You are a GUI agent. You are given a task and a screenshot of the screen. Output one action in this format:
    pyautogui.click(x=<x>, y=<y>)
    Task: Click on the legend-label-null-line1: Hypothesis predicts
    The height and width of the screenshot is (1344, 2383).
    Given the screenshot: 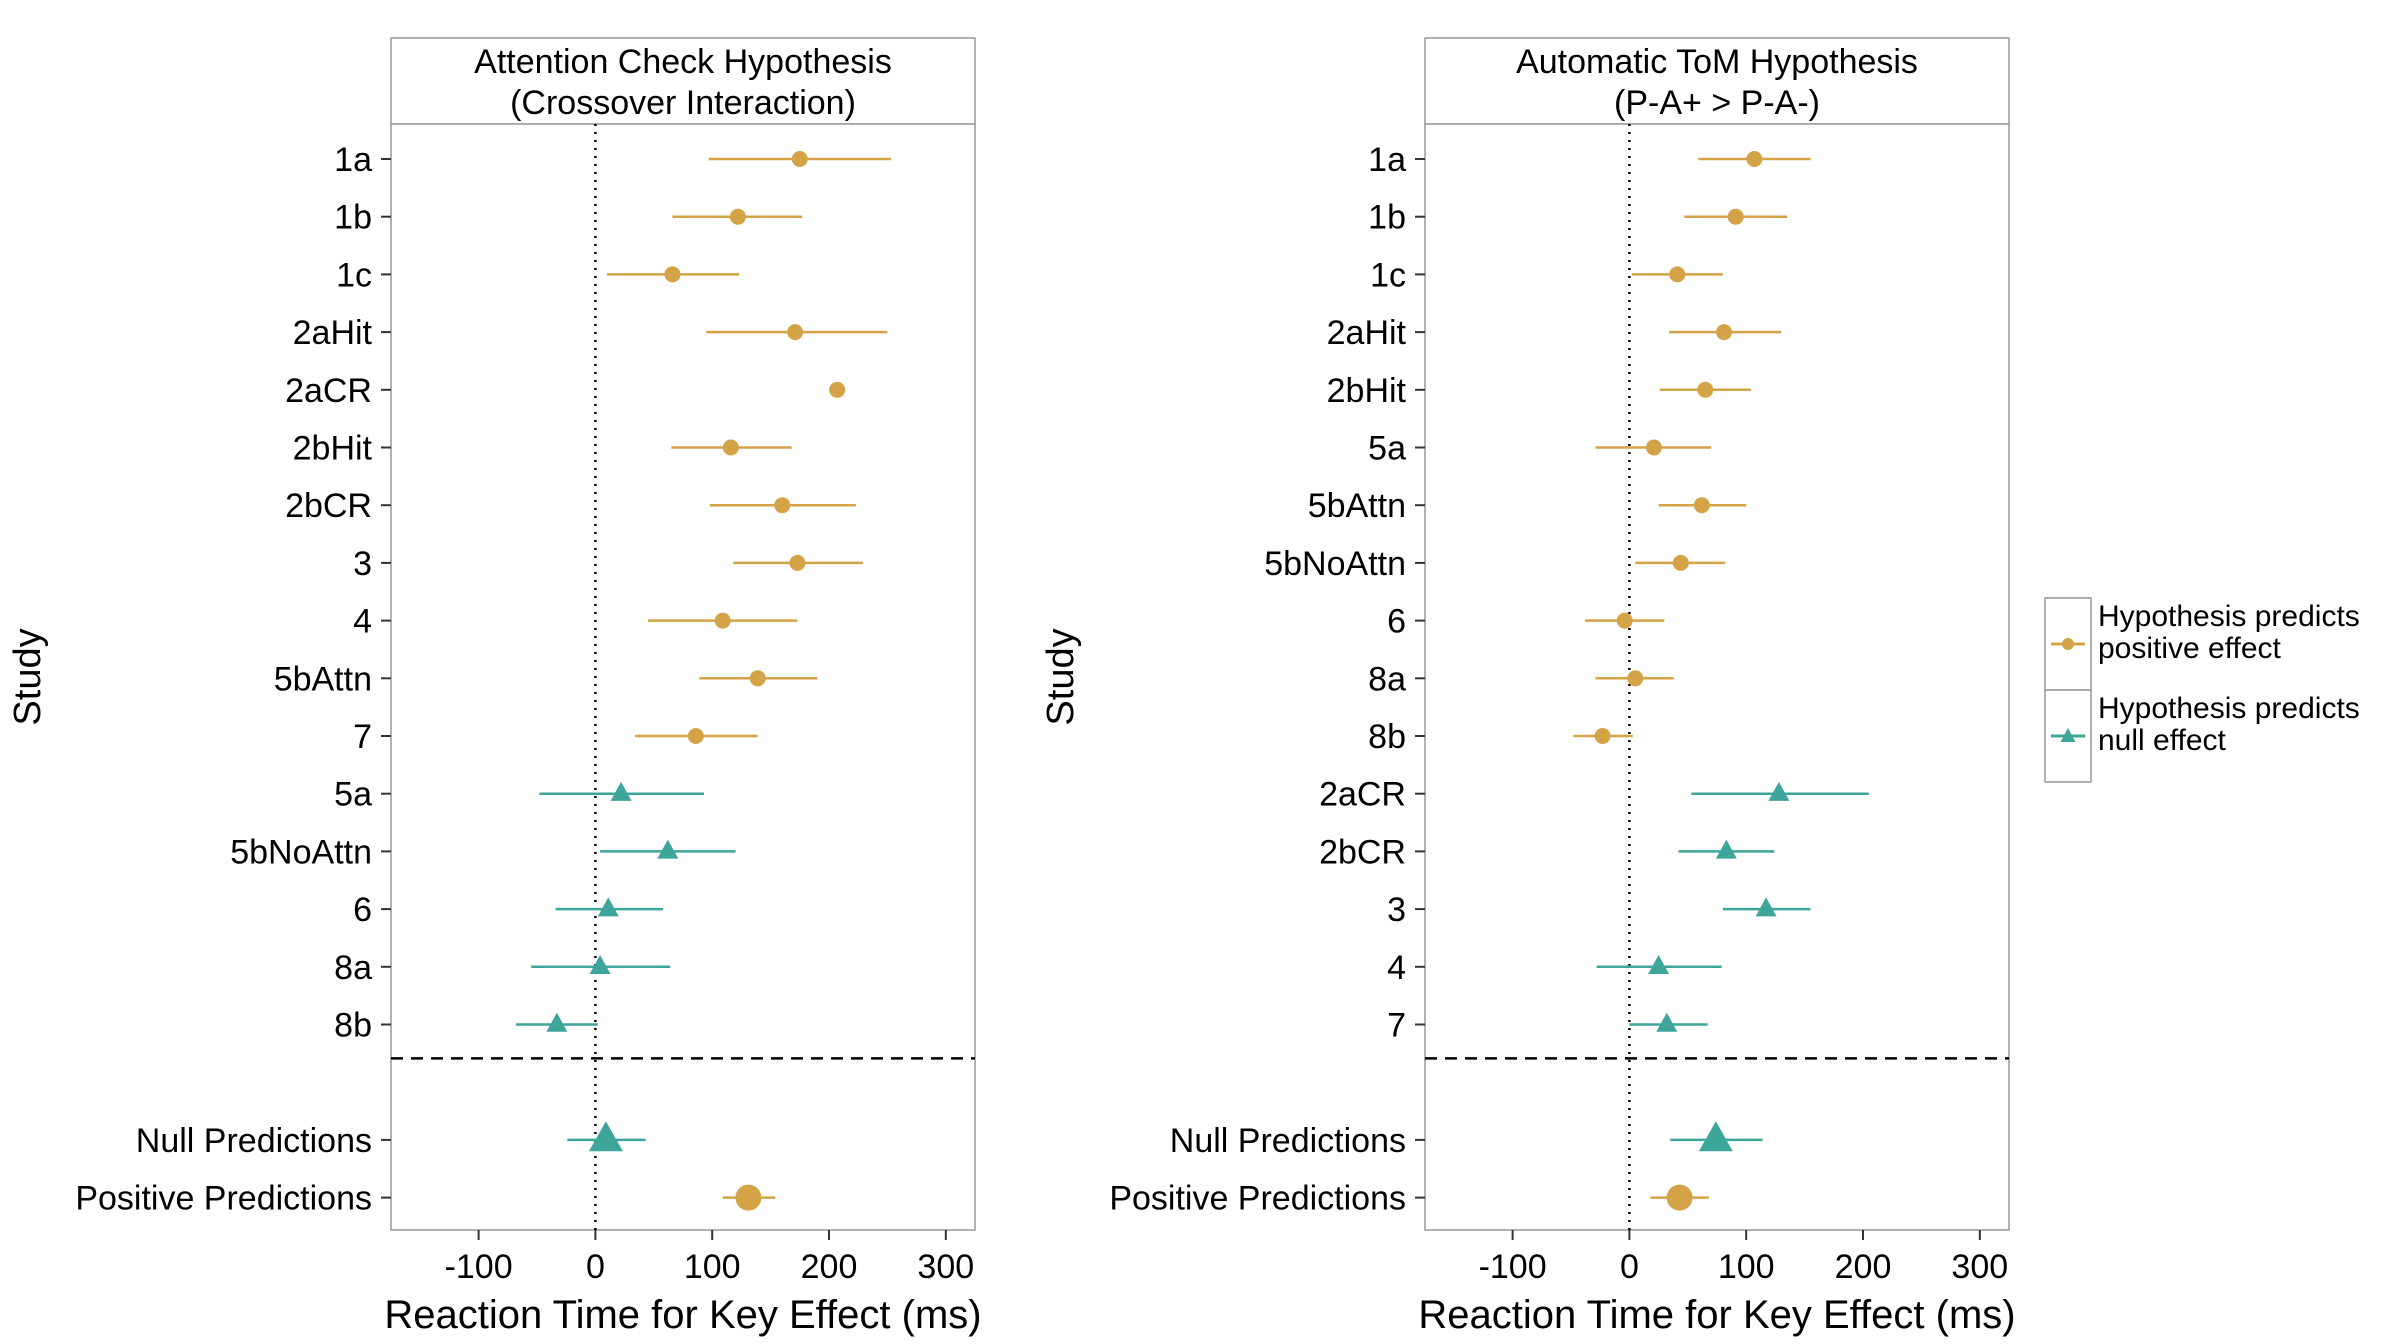 What is the action you would take?
    pyautogui.click(x=2229, y=708)
    